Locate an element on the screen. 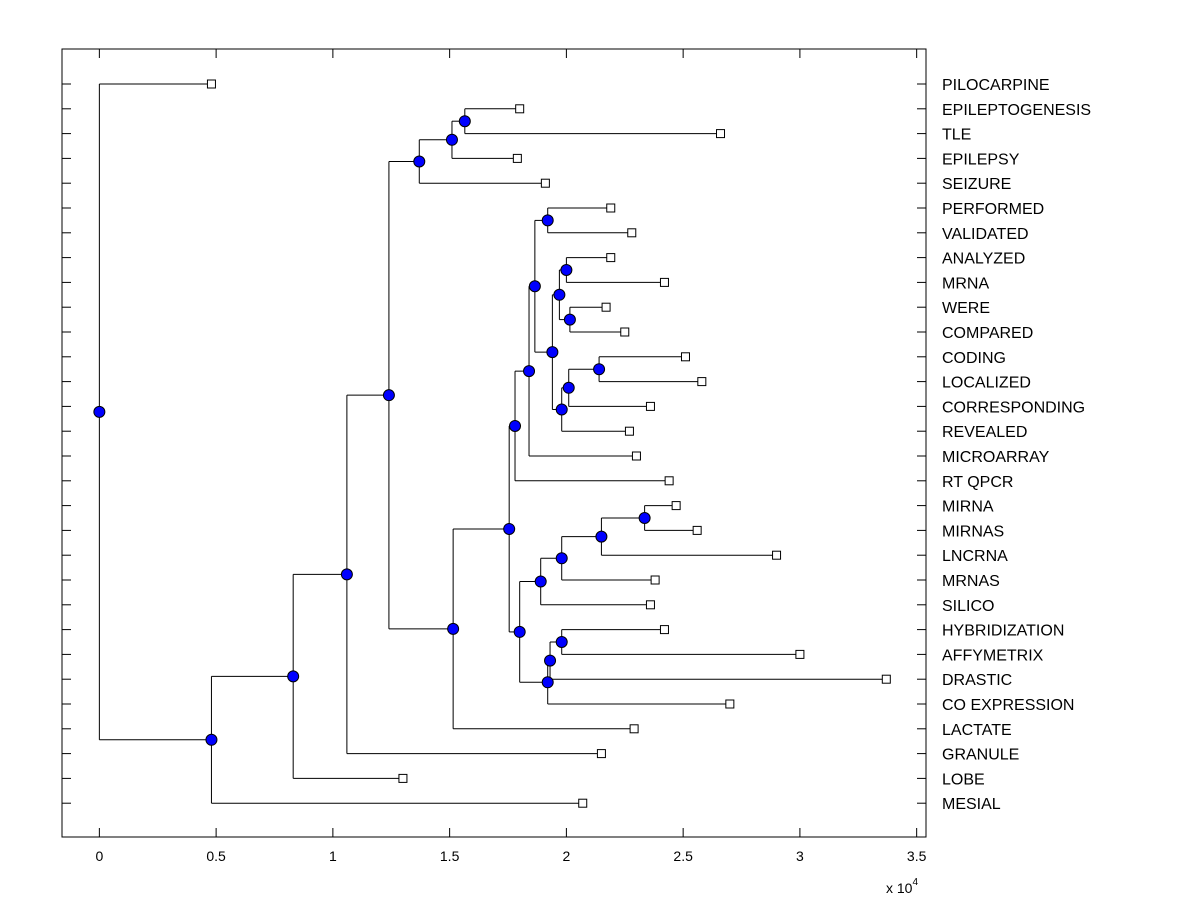 The width and height of the screenshot is (1200, 900). leaf-marker-affymetrix is located at coordinates (800, 654).